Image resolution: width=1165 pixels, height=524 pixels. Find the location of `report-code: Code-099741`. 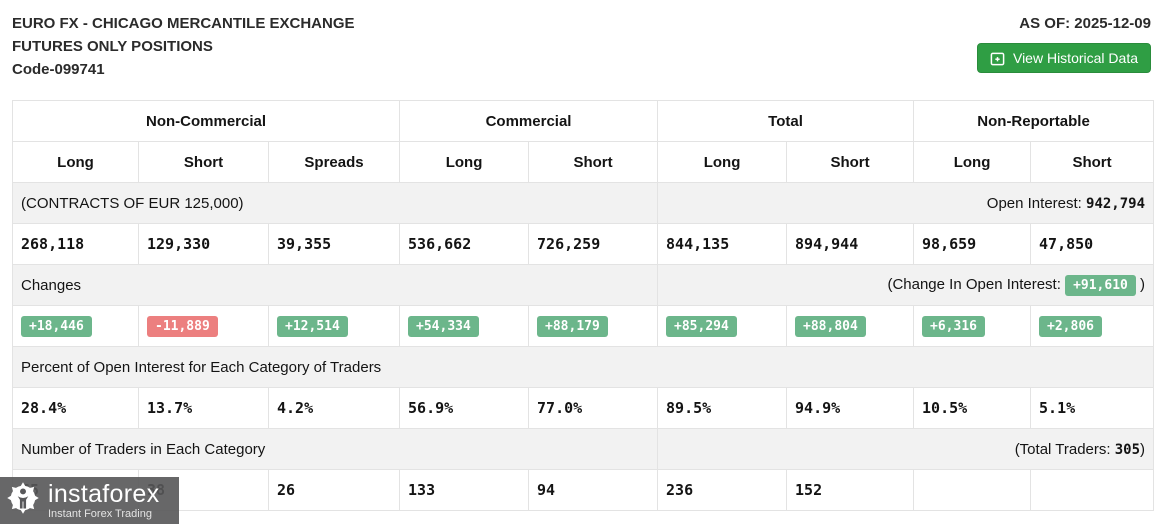

report-code: Code-099741 is located at coordinates (58, 69).